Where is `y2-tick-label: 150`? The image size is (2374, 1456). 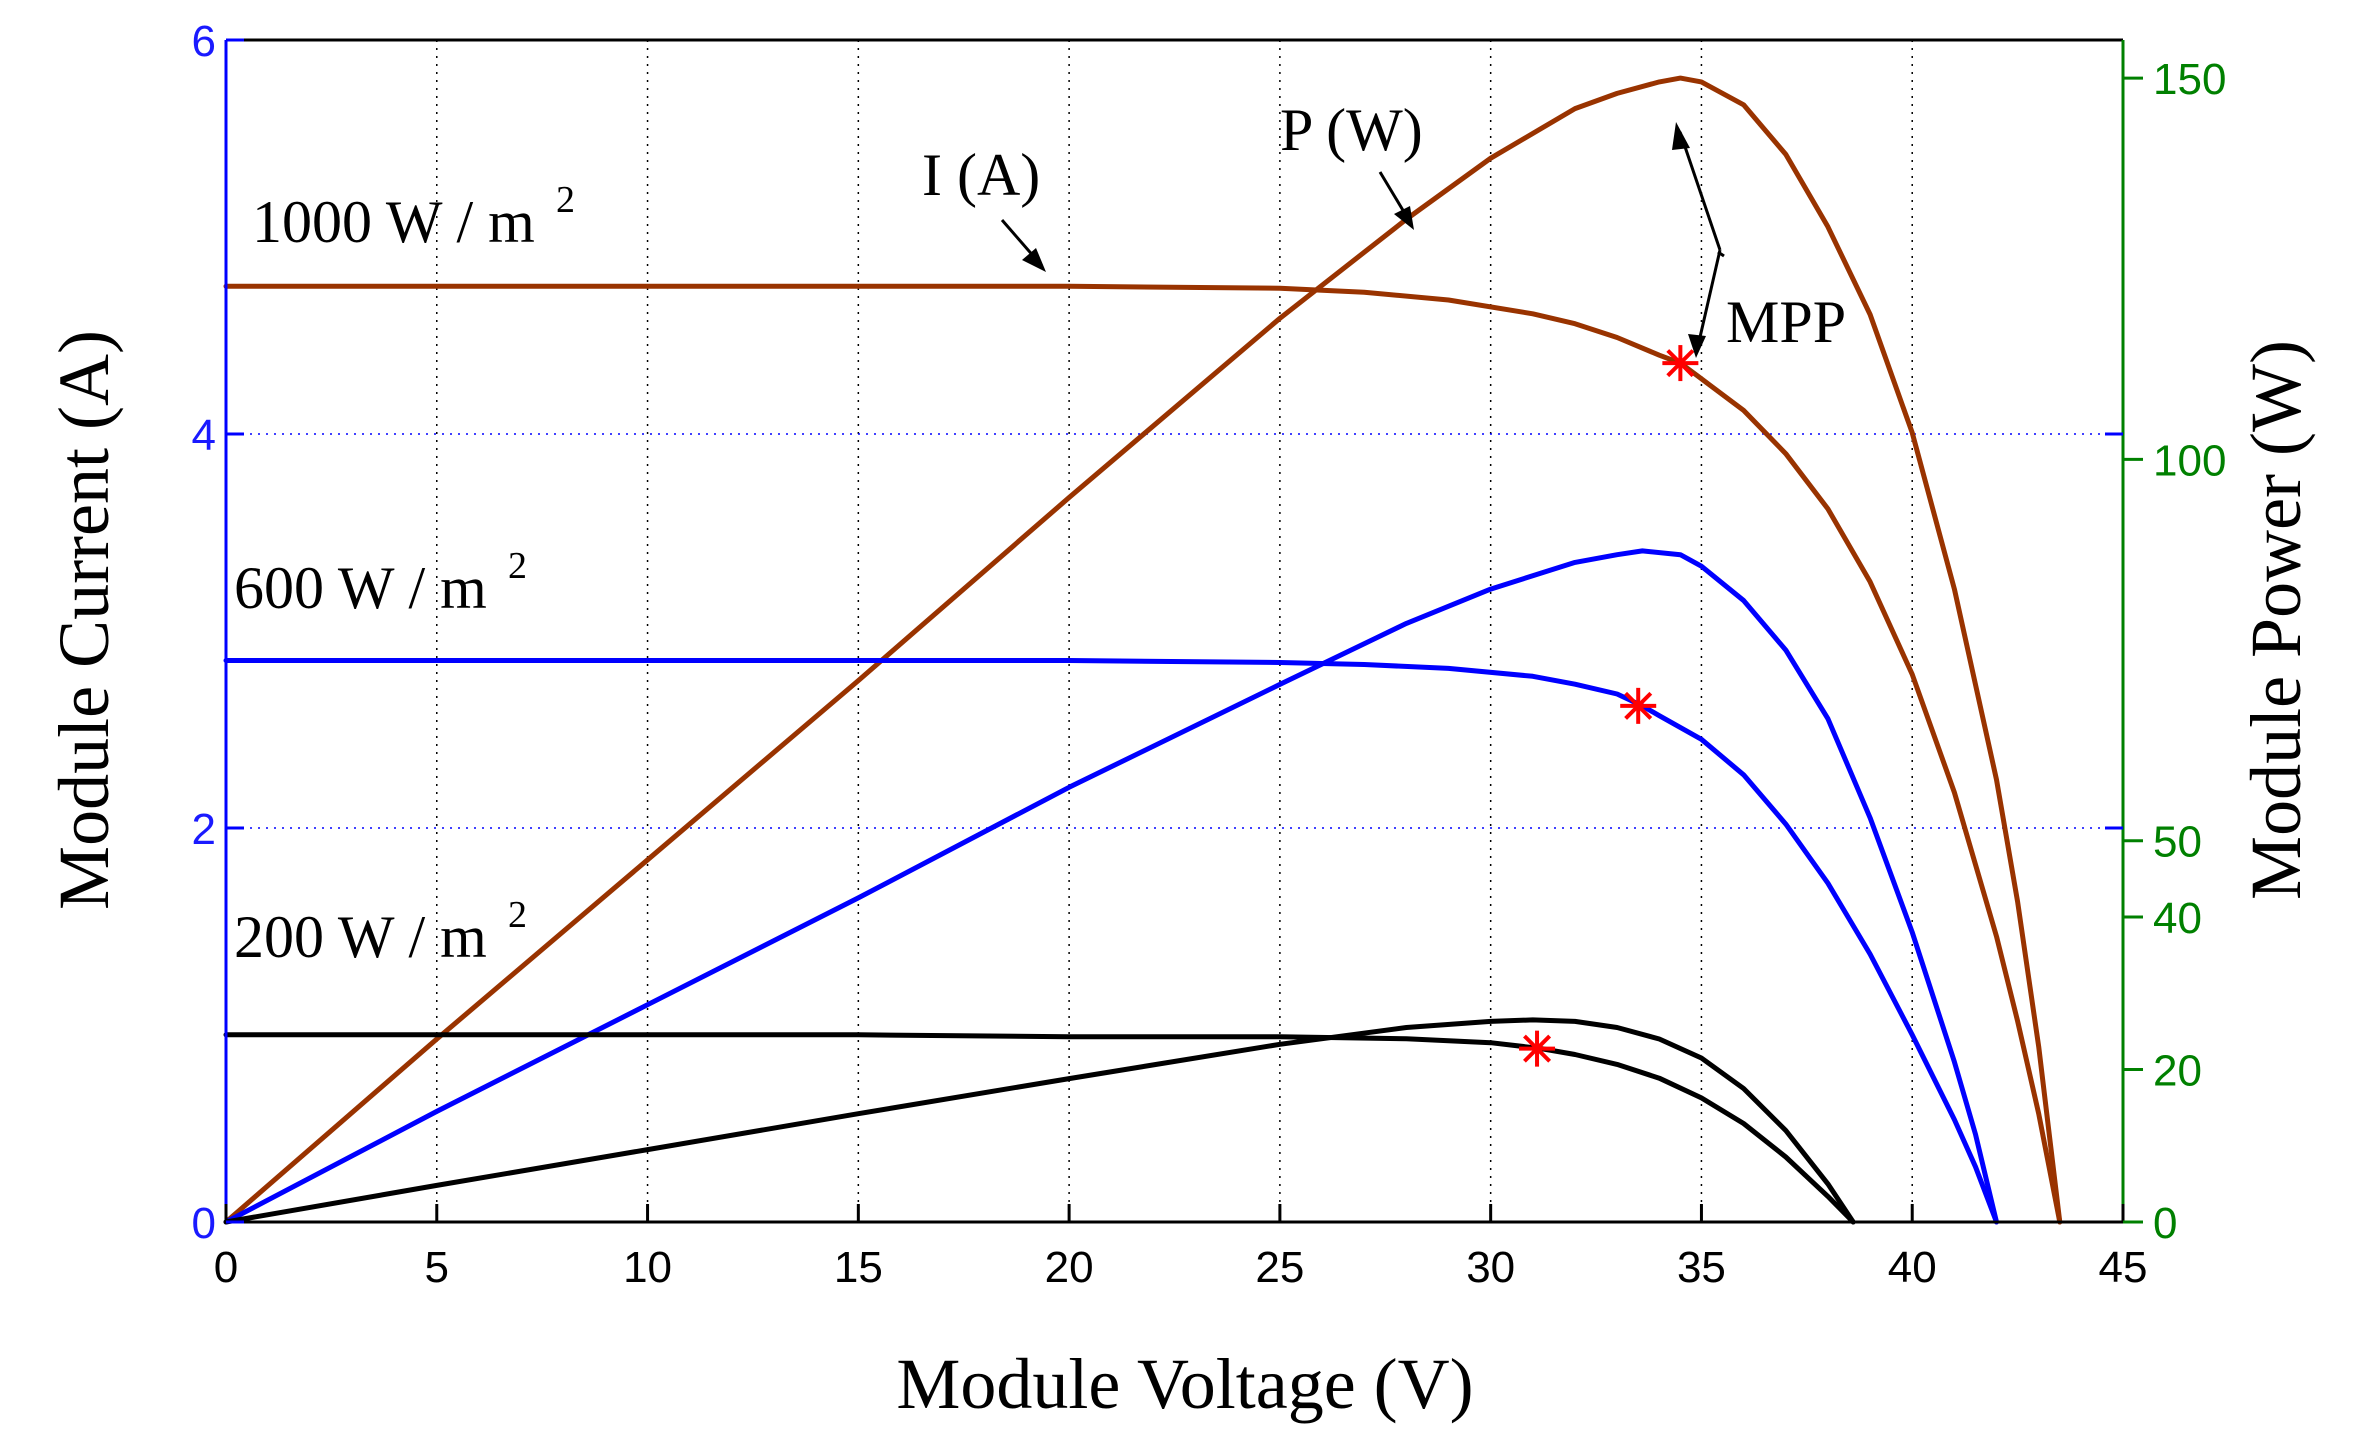 y2-tick-label: 150 is located at coordinates (2189, 79).